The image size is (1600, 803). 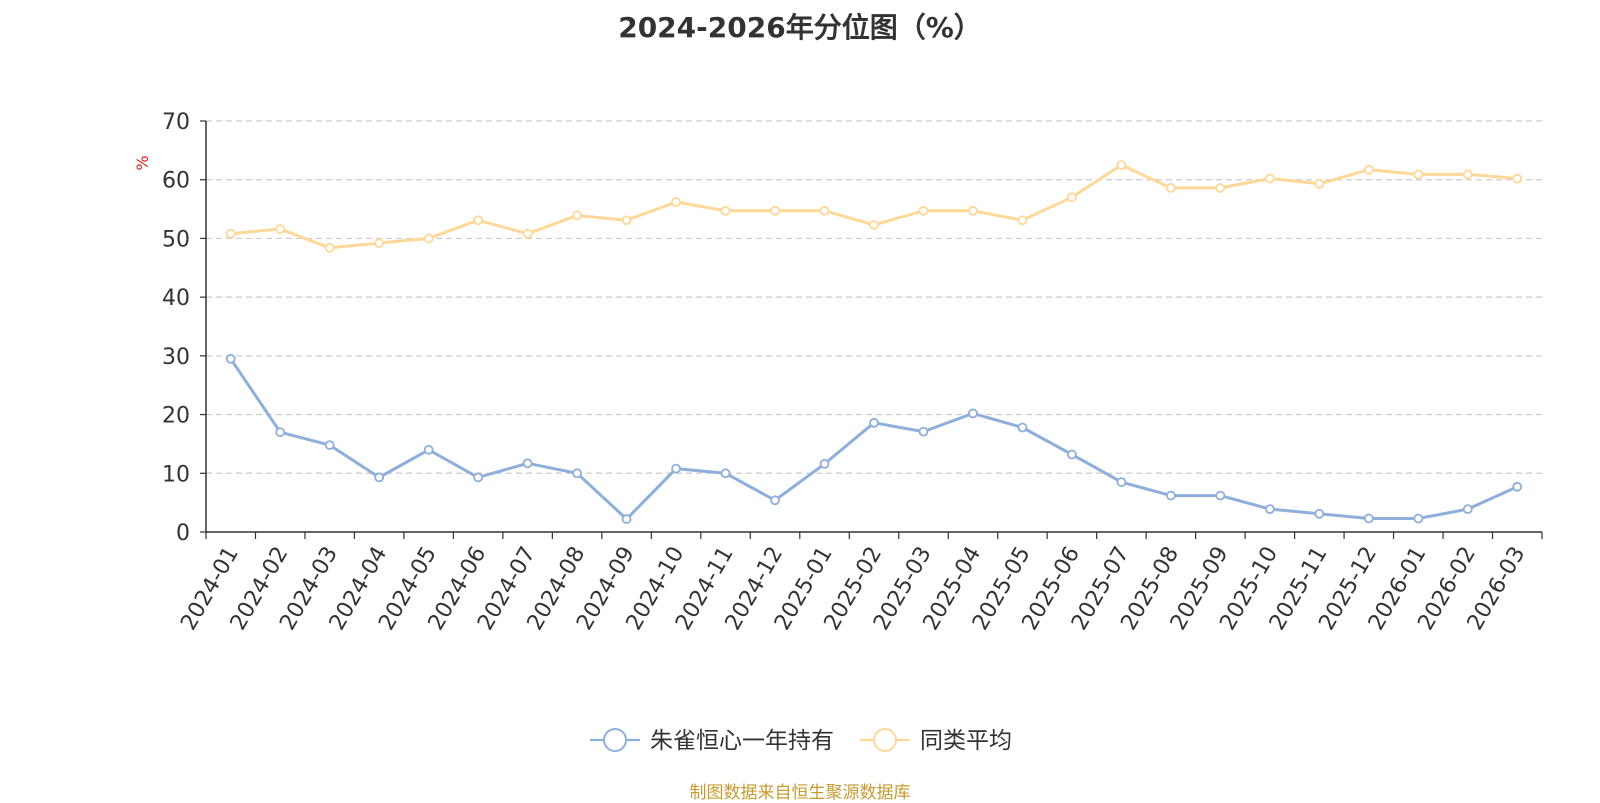 I want to click on y-tick-label: 0, so click(x=183, y=533).